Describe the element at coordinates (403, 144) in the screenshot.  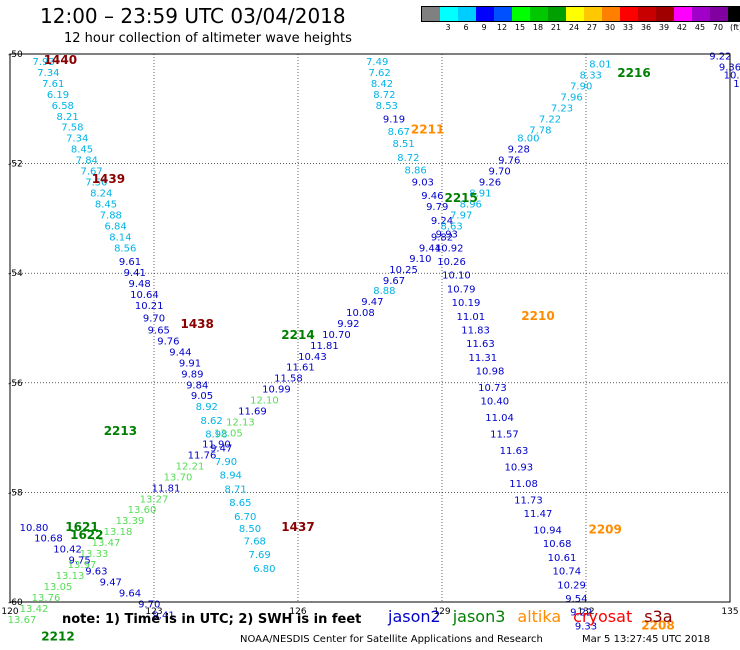
I see `swh-value: 8.51` at that location.